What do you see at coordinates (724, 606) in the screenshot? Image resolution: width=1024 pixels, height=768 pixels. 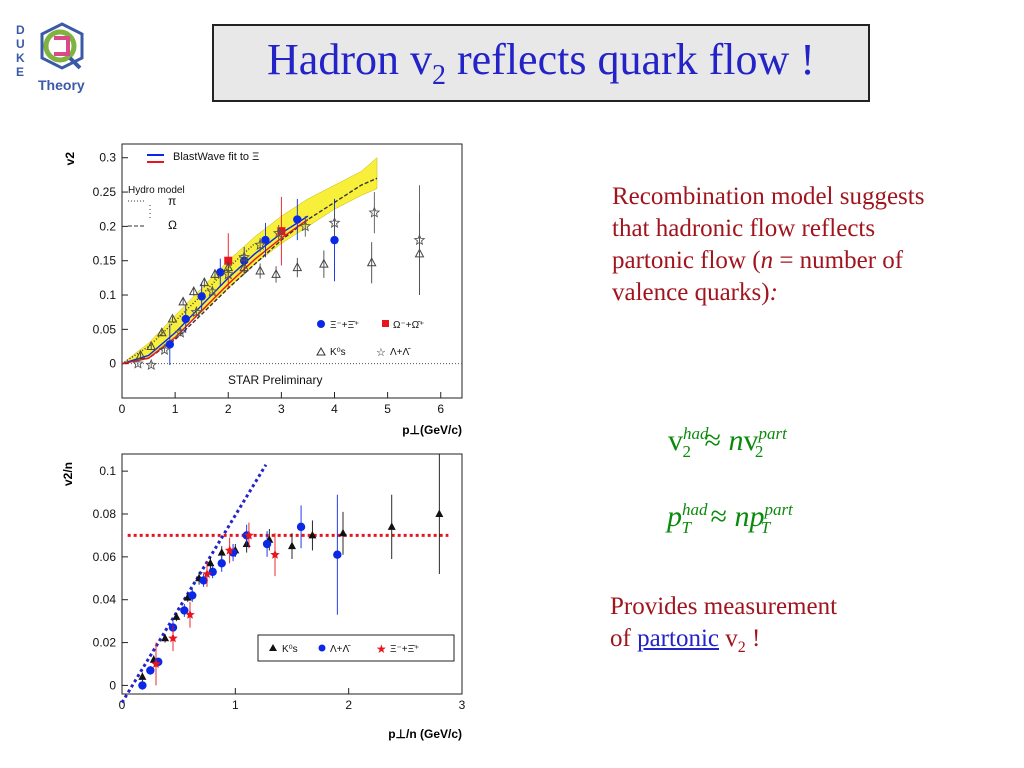 I see `para2-line1: Provides measurement` at bounding box center [724, 606].